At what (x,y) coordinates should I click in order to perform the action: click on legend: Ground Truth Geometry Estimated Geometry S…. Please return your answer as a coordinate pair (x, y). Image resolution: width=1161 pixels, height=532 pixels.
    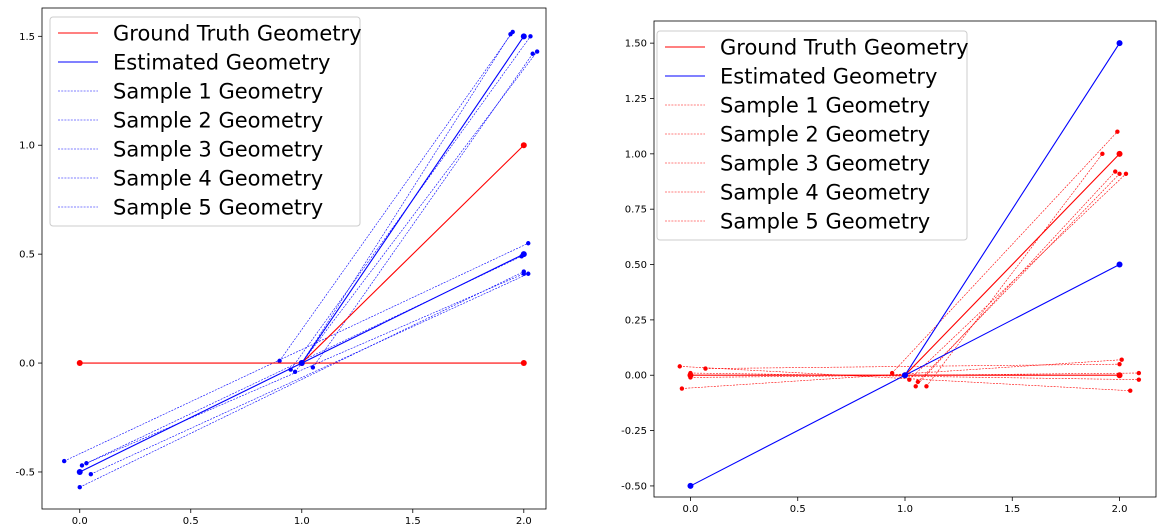
    Looking at the image, I should click on (812, 135).